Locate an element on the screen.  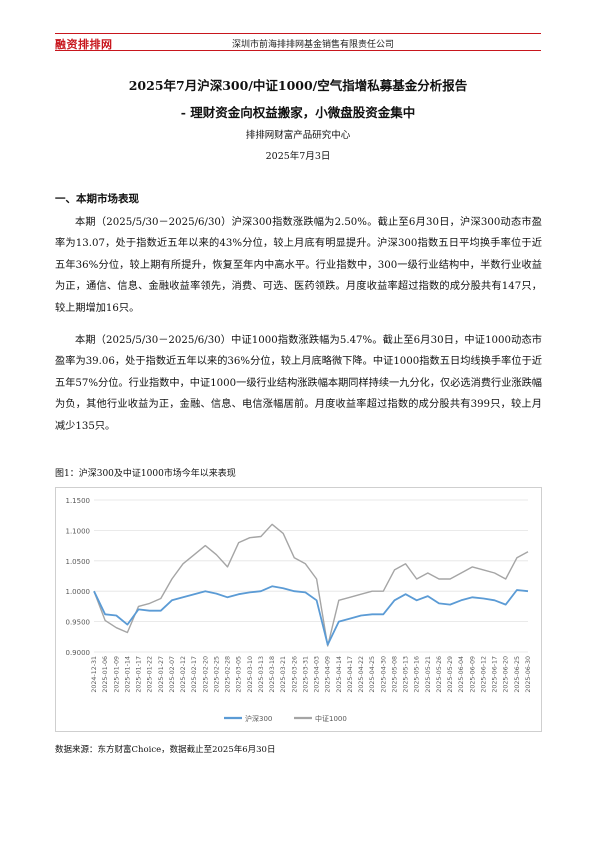
x-tick-label: 2025-02-25 is located at coordinates (216, 674).